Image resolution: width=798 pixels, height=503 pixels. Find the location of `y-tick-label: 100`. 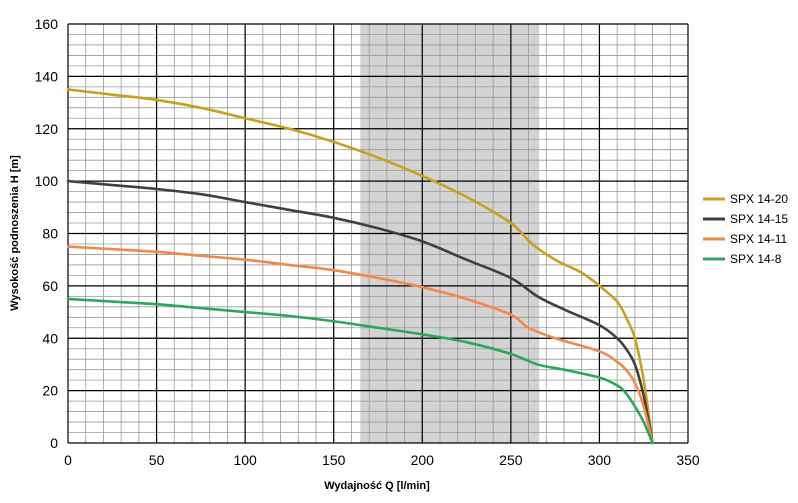

y-tick-label: 100 is located at coordinates (47, 181).